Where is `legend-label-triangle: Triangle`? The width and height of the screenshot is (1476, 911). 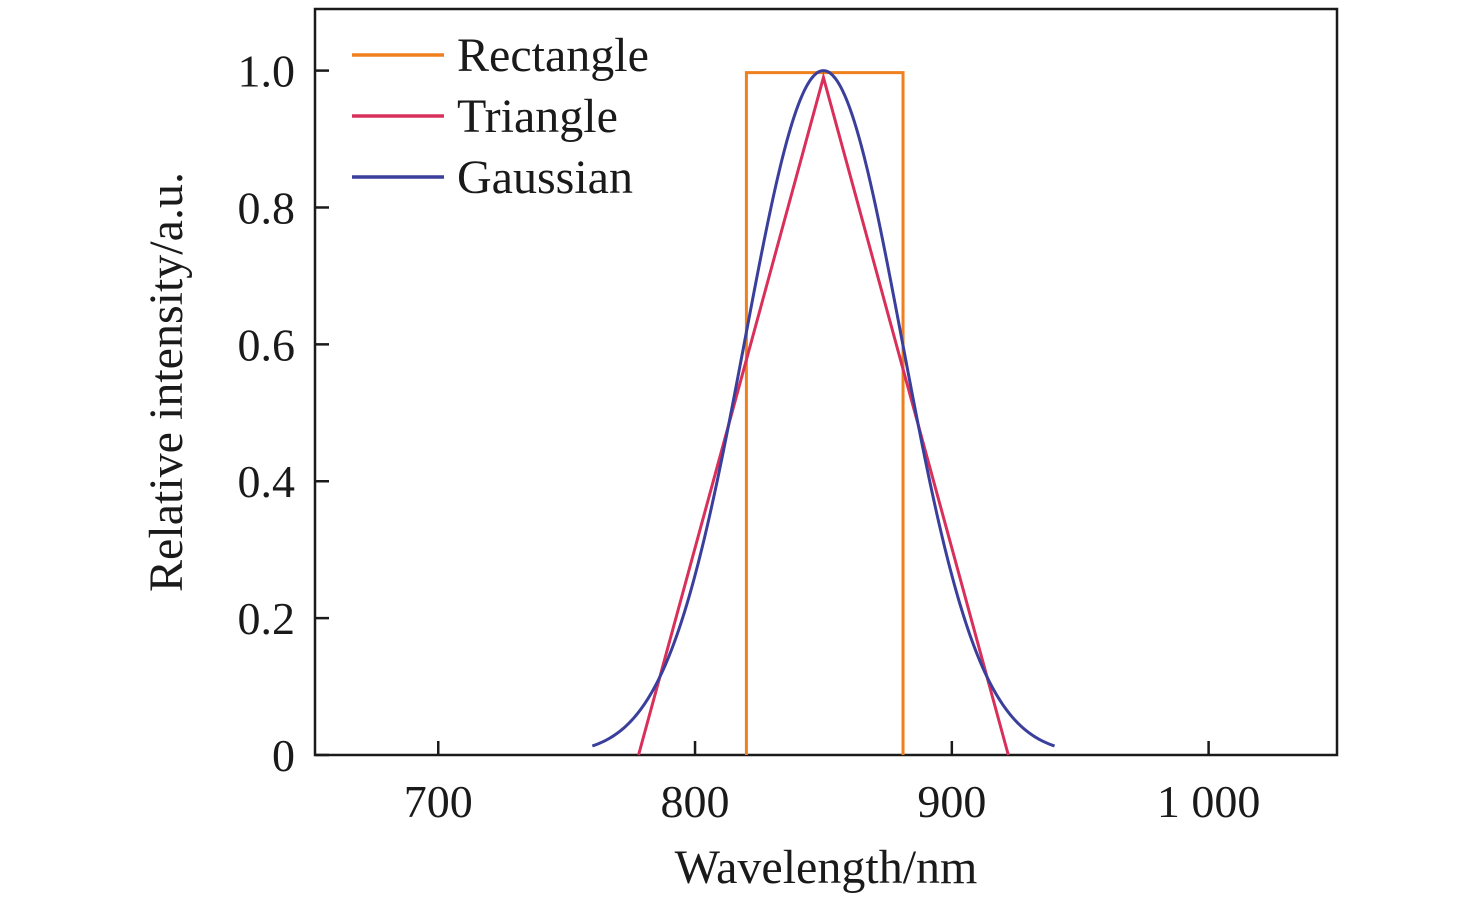
legend-label-triangle: Triangle is located at coordinates (537, 116).